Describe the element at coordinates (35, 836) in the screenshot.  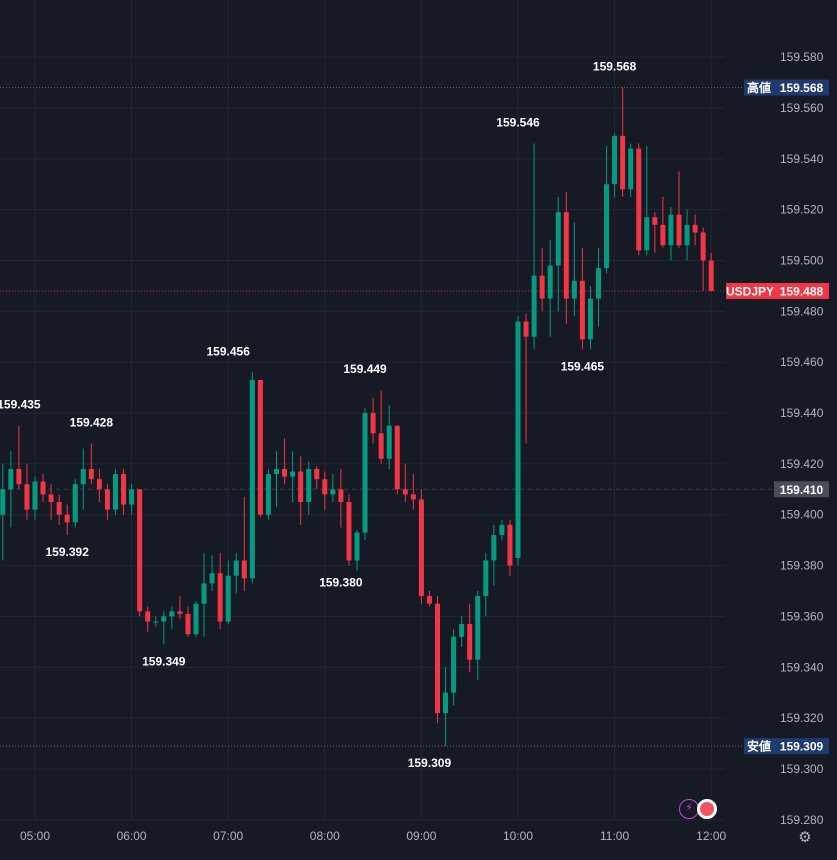
I see `x-tick-label: 05:00` at that location.